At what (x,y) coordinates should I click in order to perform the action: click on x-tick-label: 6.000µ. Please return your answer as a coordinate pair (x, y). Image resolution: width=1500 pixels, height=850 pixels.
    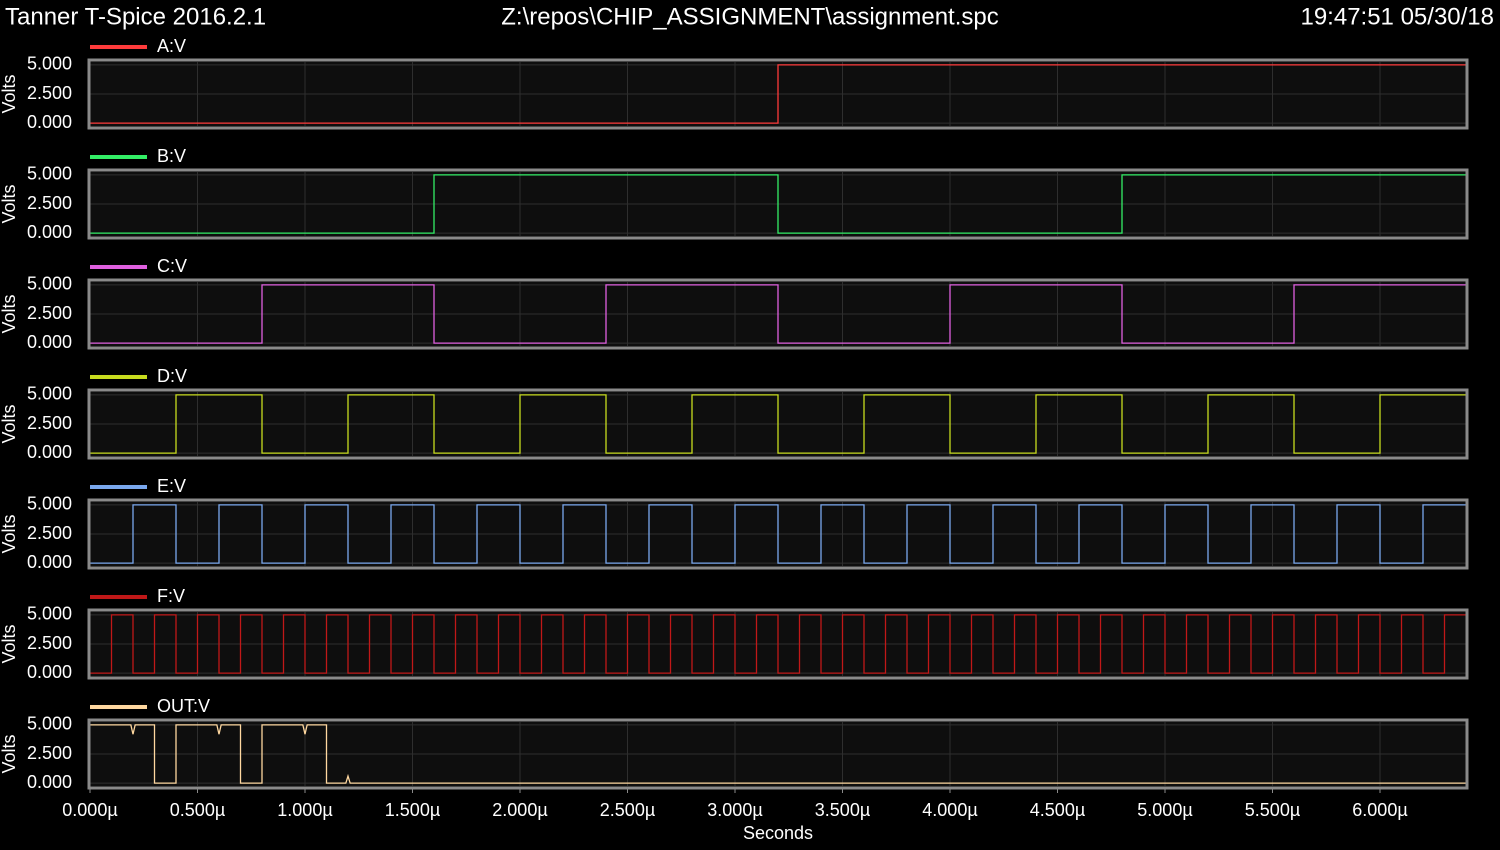
    Looking at the image, I should click on (1379, 810).